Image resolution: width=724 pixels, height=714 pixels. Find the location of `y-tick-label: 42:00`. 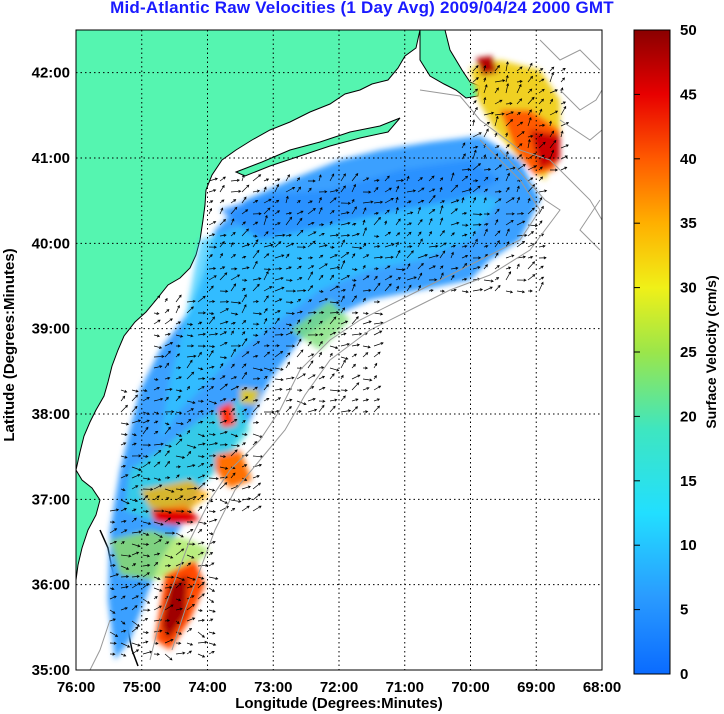

y-tick-label: 42:00 is located at coordinates (51, 73).